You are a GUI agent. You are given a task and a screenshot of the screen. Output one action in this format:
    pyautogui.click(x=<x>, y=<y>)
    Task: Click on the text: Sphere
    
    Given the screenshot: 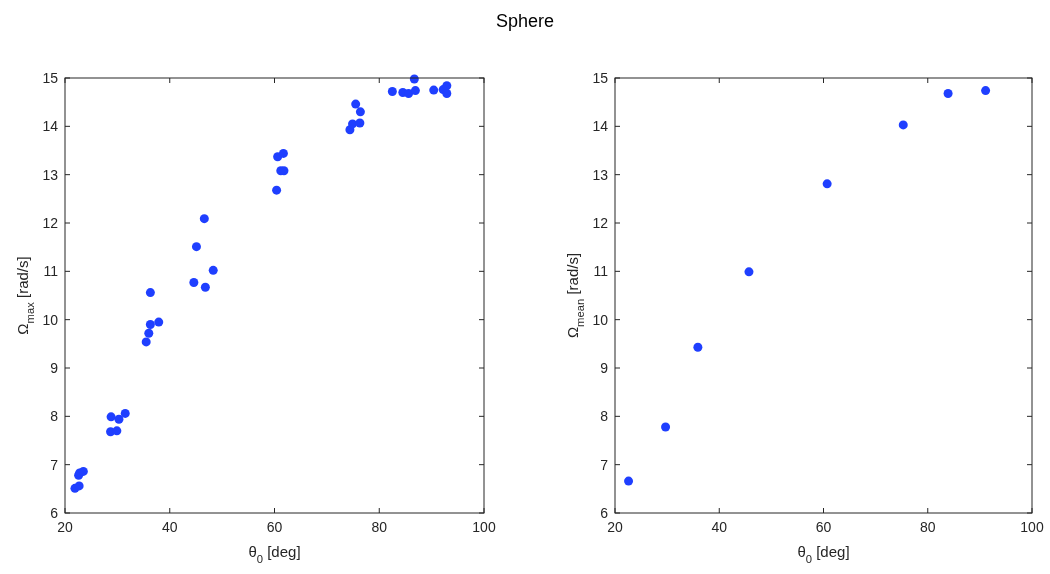 What is the action you would take?
    pyautogui.click(x=525, y=21)
    